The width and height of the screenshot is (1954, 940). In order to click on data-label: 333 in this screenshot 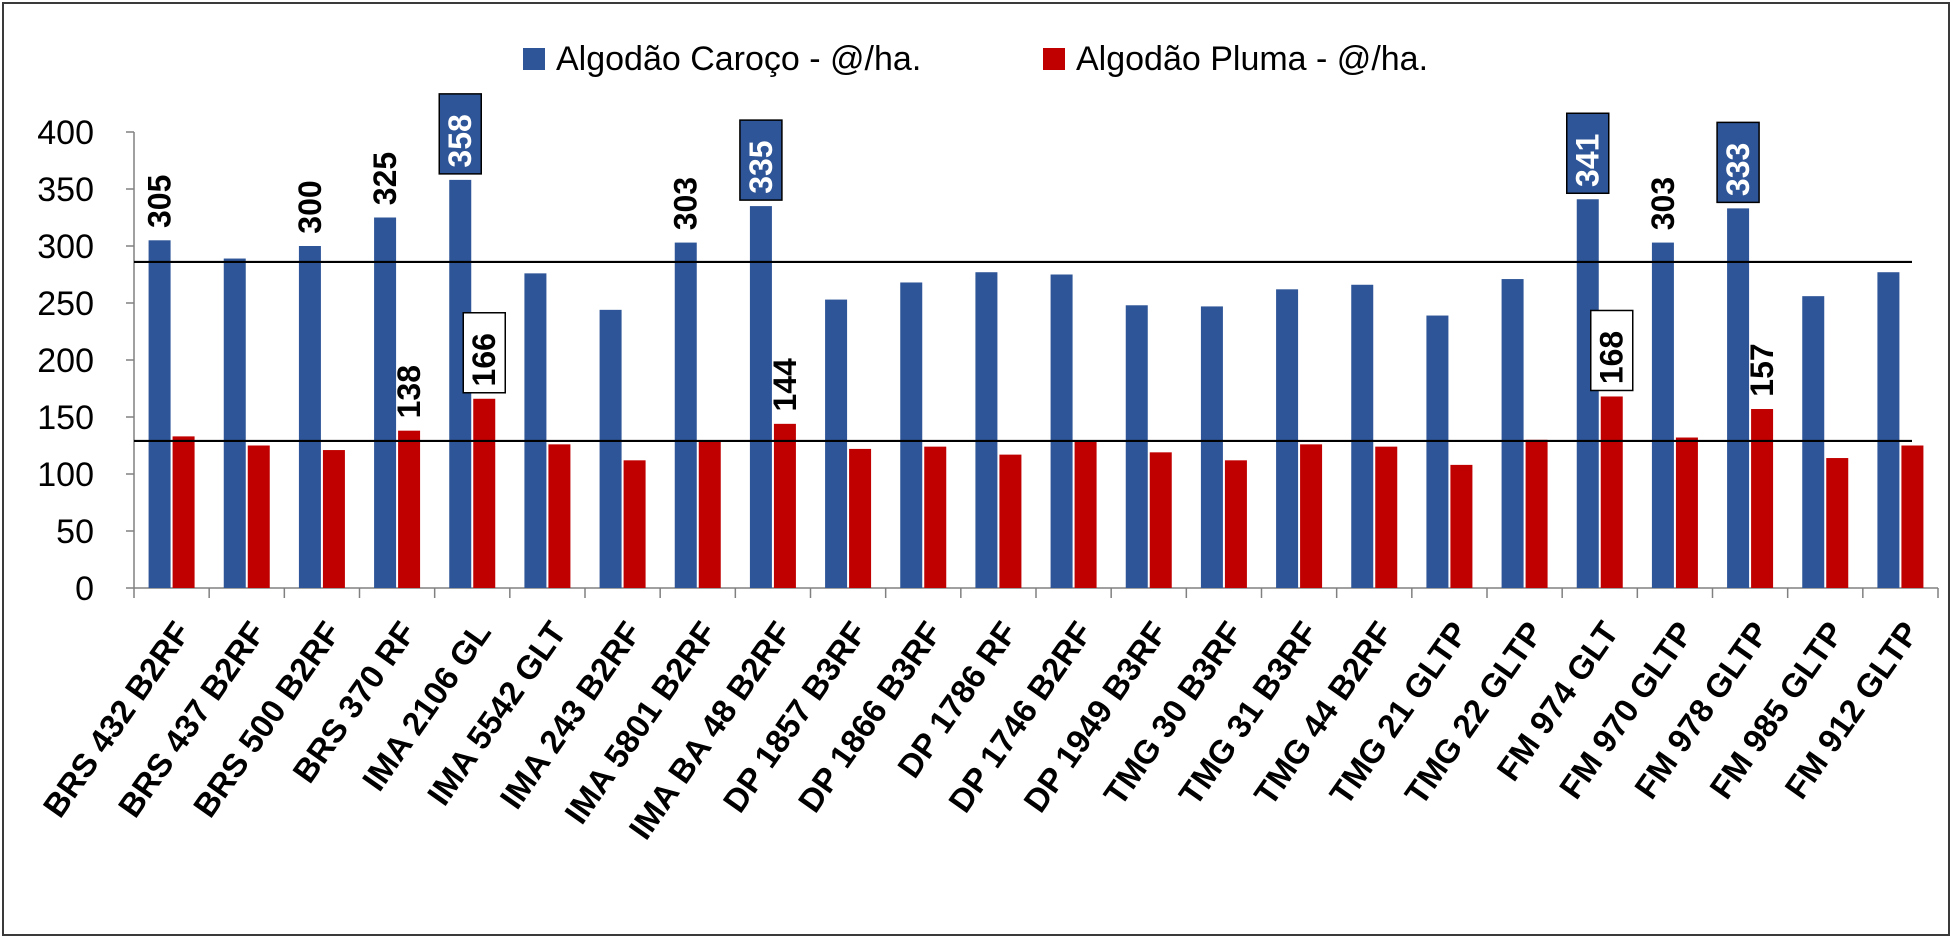, I will do `click(1738, 169)`.